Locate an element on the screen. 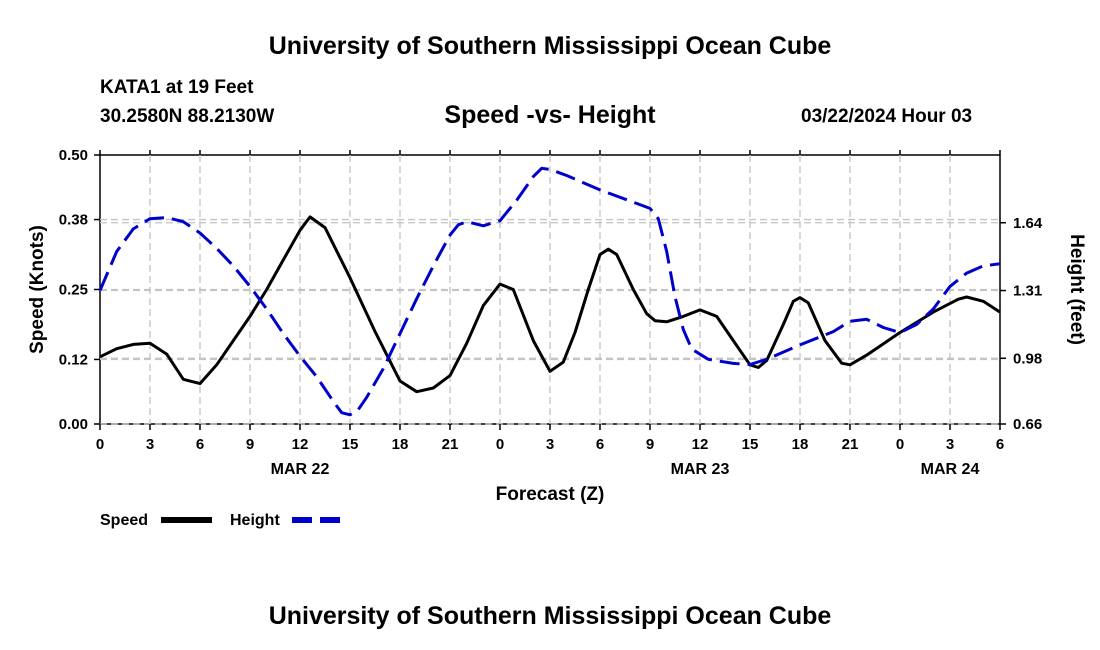 Image resolution: width=1100 pixels, height=650 pixels. y2-tick-label: 1.31 is located at coordinates (1027, 291).